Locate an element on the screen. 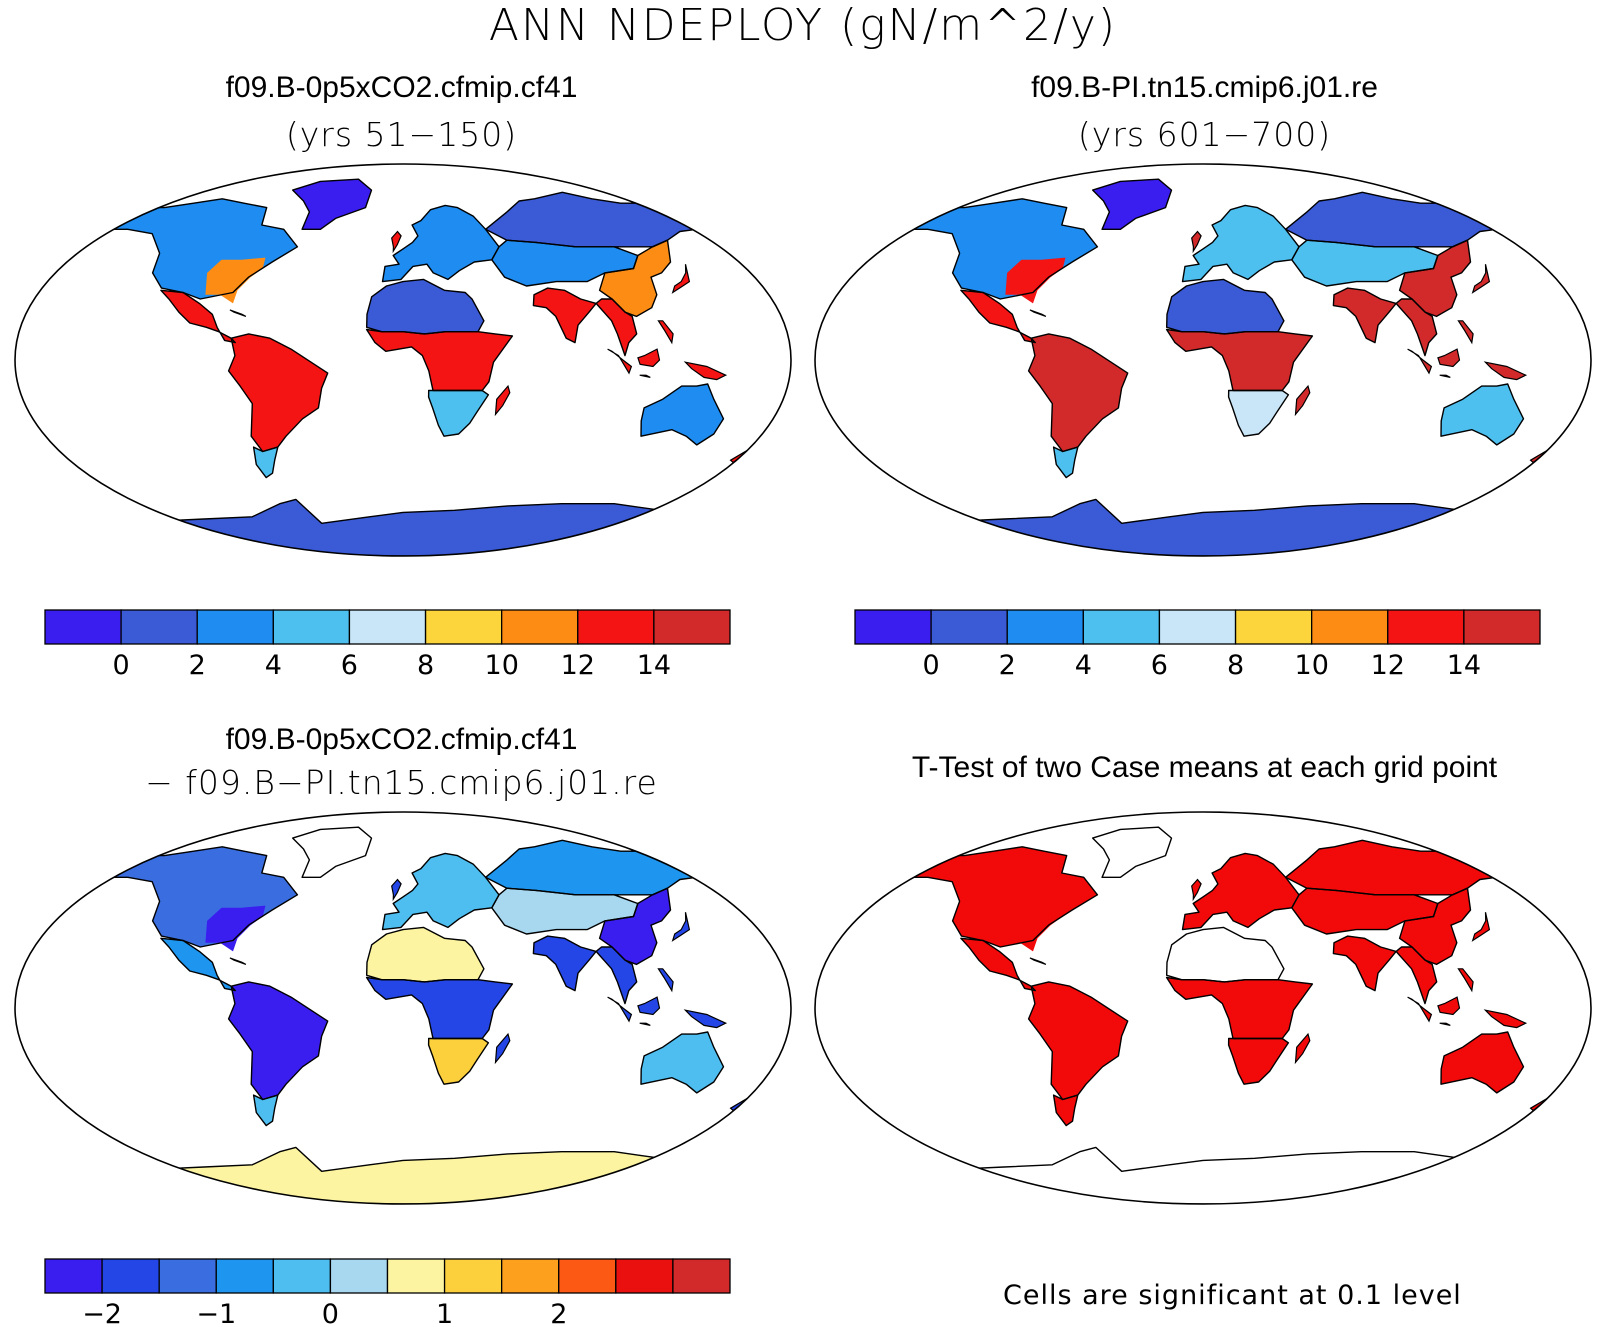  panel-title-case1: f09.B-0p5xCO2.cfmip.cf41 is located at coordinates (401, 87).